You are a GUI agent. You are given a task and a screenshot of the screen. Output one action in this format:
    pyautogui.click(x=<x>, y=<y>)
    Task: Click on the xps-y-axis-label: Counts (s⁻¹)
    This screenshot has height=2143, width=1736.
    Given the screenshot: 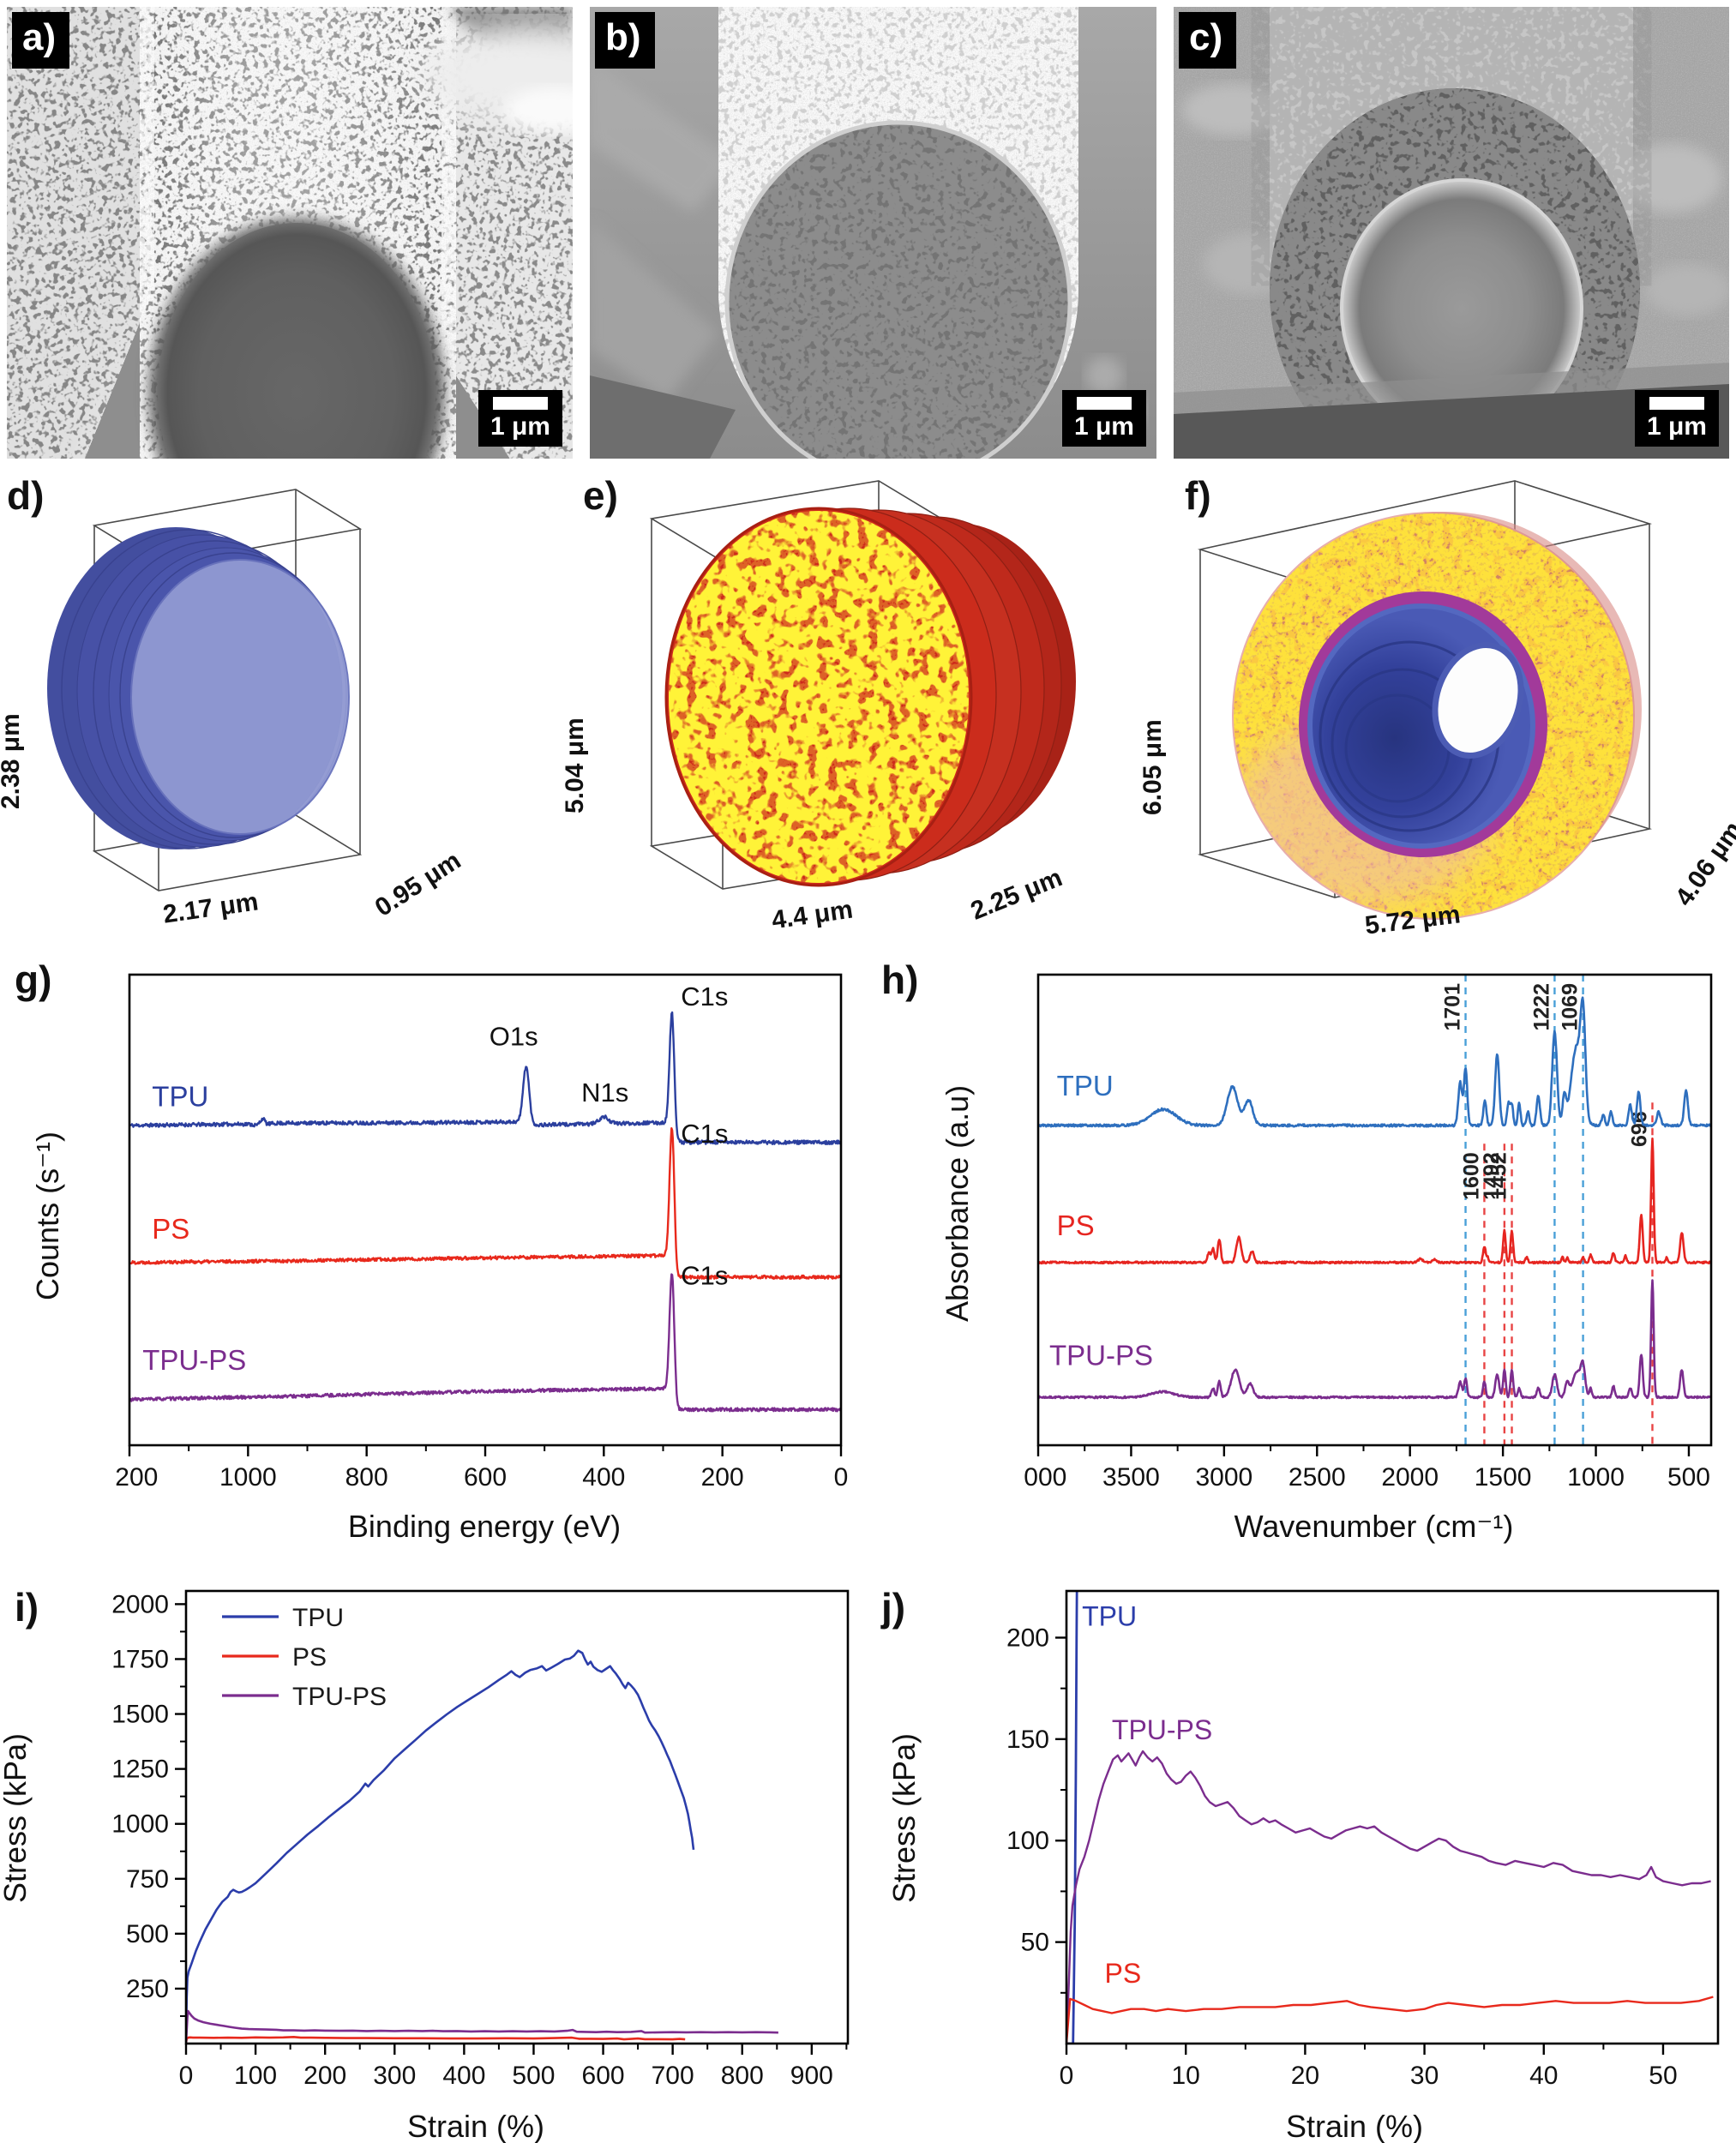 What is the action you would take?
    pyautogui.click(x=47, y=1215)
    